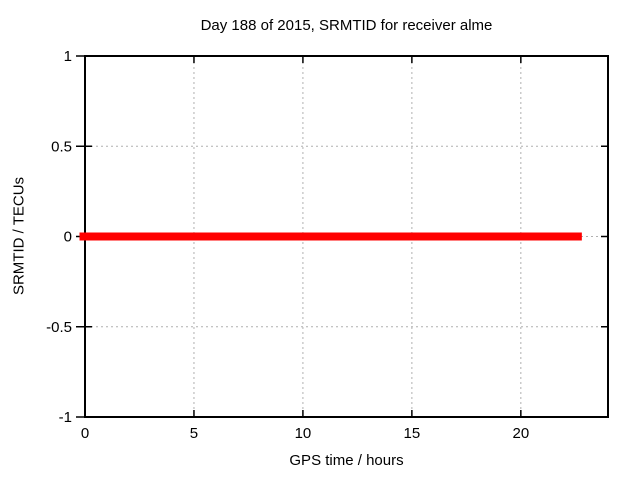 The height and width of the screenshot is (480, 640). Describe the element at coordinates (520, 433) in the screenshot. I see `x-tick-label: 20` at that location.